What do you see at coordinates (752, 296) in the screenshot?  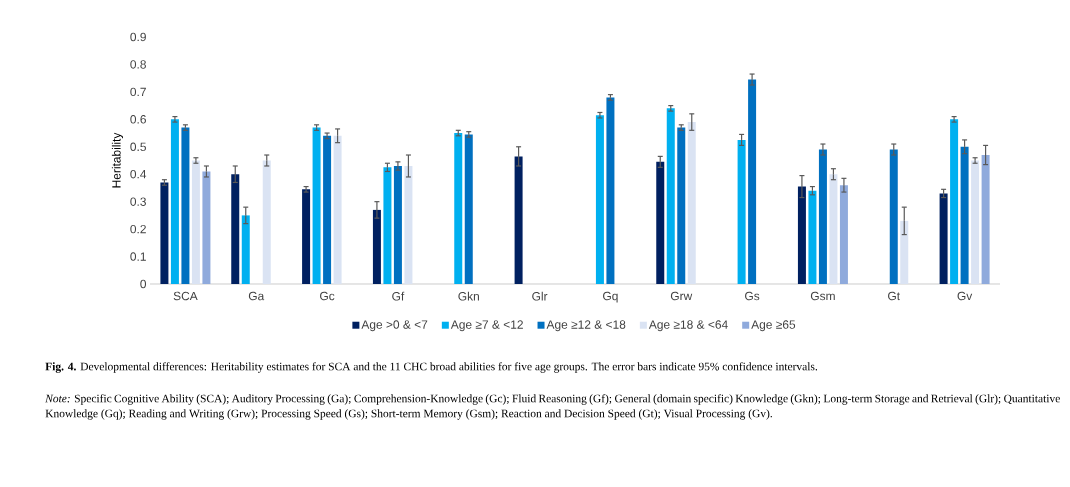 I see `x-tick-label: Gs` at bounding box center [752, 296].